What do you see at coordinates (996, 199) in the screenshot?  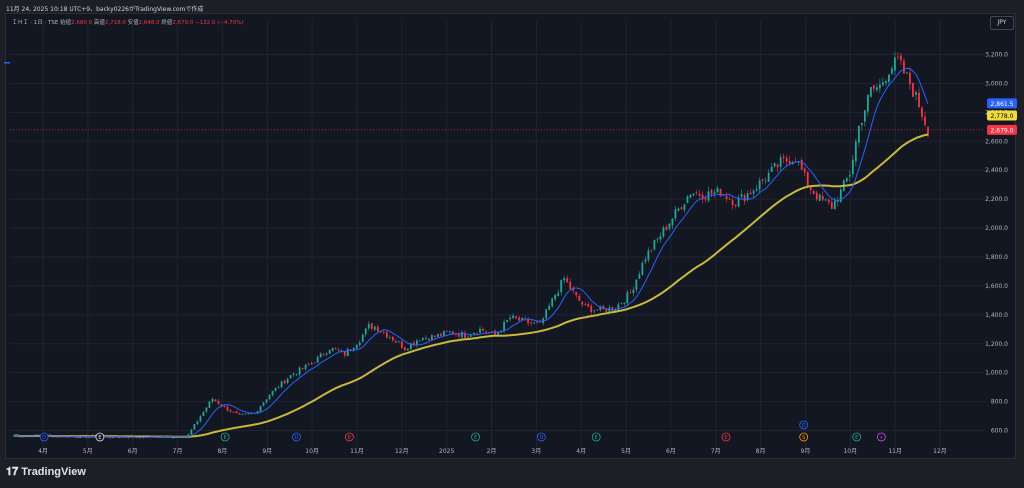 I see `y-tick-label: 2,200.0` at bounding box center [996, 199].